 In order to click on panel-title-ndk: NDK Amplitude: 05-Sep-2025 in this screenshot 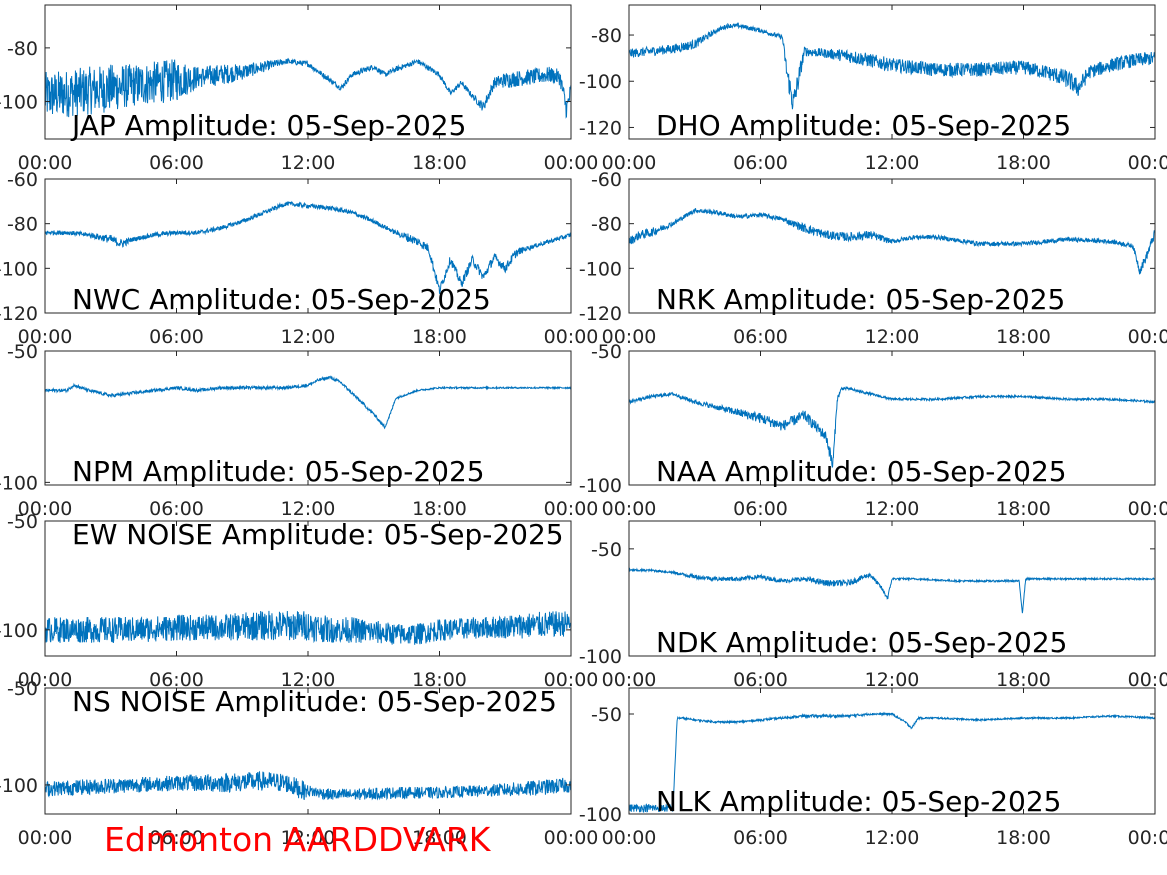, I will do `click(861, 642)`.